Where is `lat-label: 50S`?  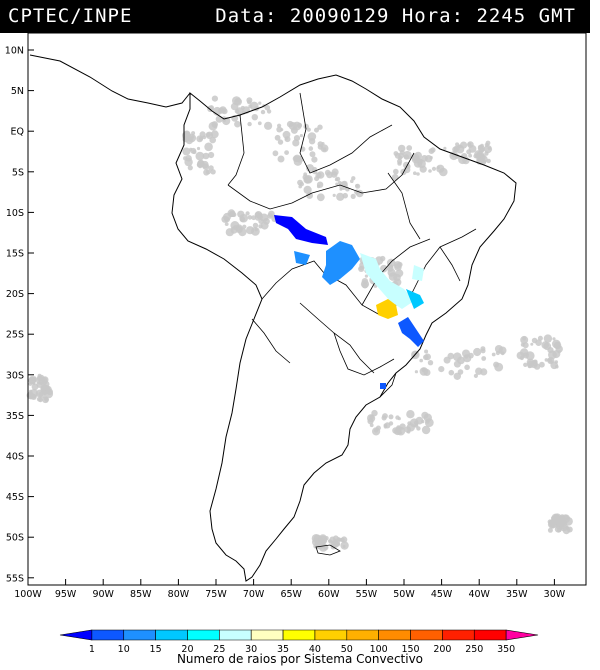
lat-label: 50S is located at coordinates (15, 538).